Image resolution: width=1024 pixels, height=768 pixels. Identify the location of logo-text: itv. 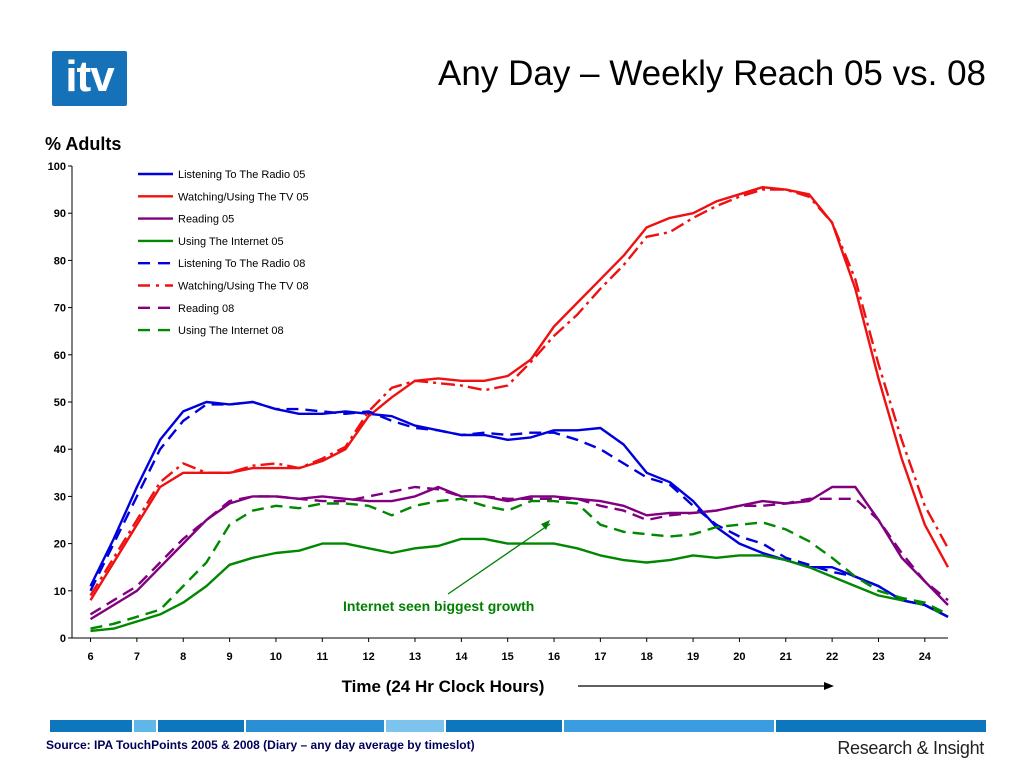
(89, 76).